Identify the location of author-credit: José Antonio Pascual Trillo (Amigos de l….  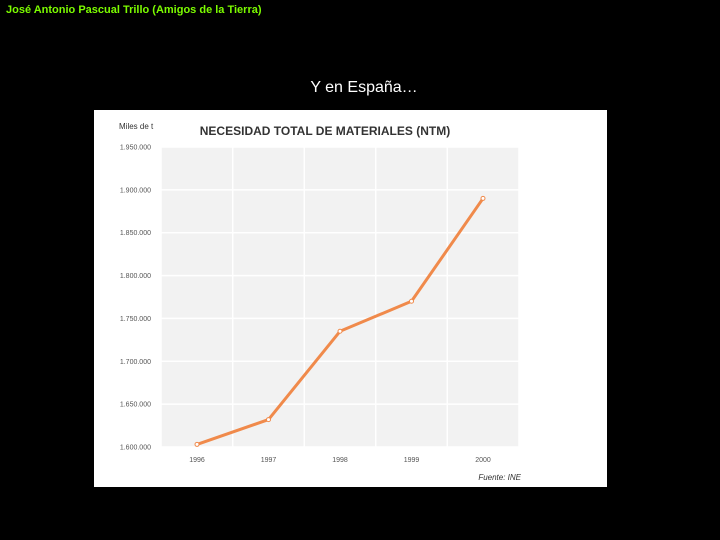
(134, 10).